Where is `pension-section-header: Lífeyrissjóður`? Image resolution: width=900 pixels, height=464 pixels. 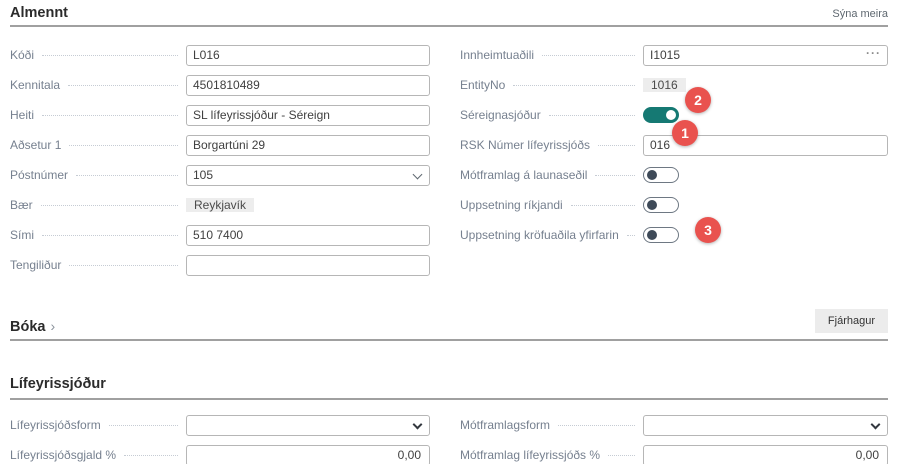 pension-section-header: Lífeyrissjóður is located at coordinates (449, 385).